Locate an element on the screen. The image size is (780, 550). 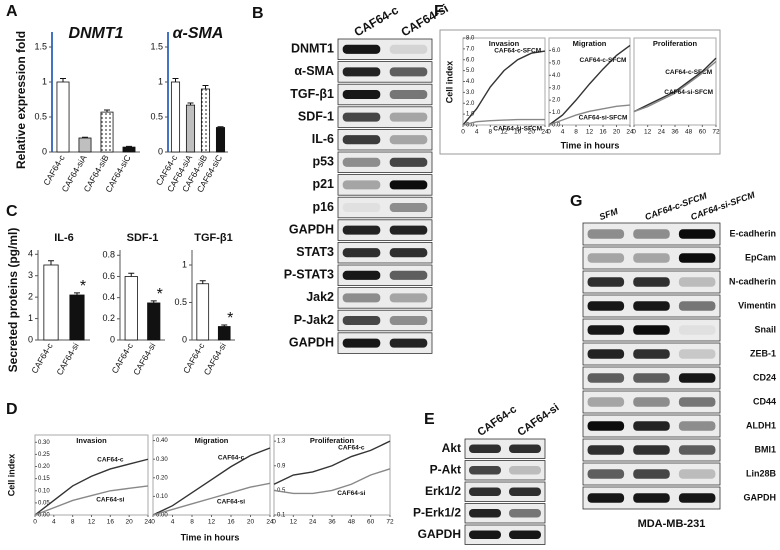
panel-label: G is located at coordinates (576, 201).